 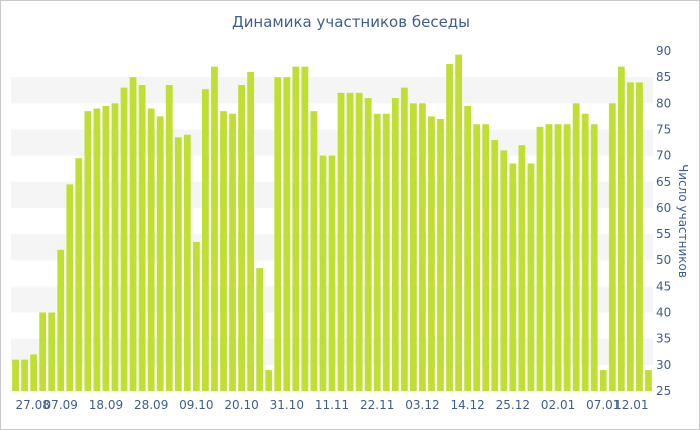 I want to click on x-tick-label: 28.09, so click(x=151, y=405).